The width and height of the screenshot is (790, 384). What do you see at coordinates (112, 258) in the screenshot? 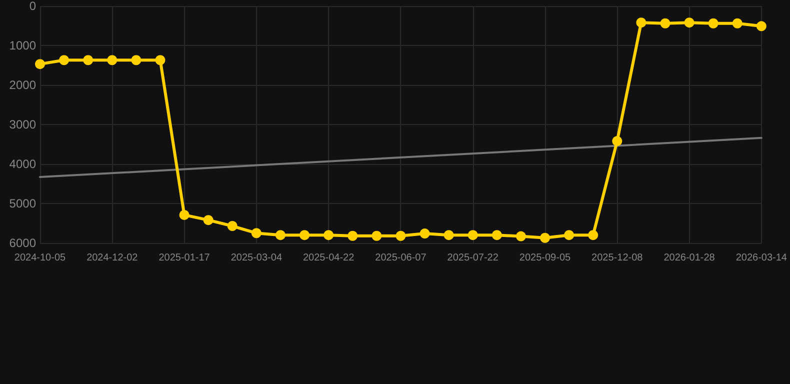
I see `x-tick-label: 2024-12-02` at bounding box center [112, 258].